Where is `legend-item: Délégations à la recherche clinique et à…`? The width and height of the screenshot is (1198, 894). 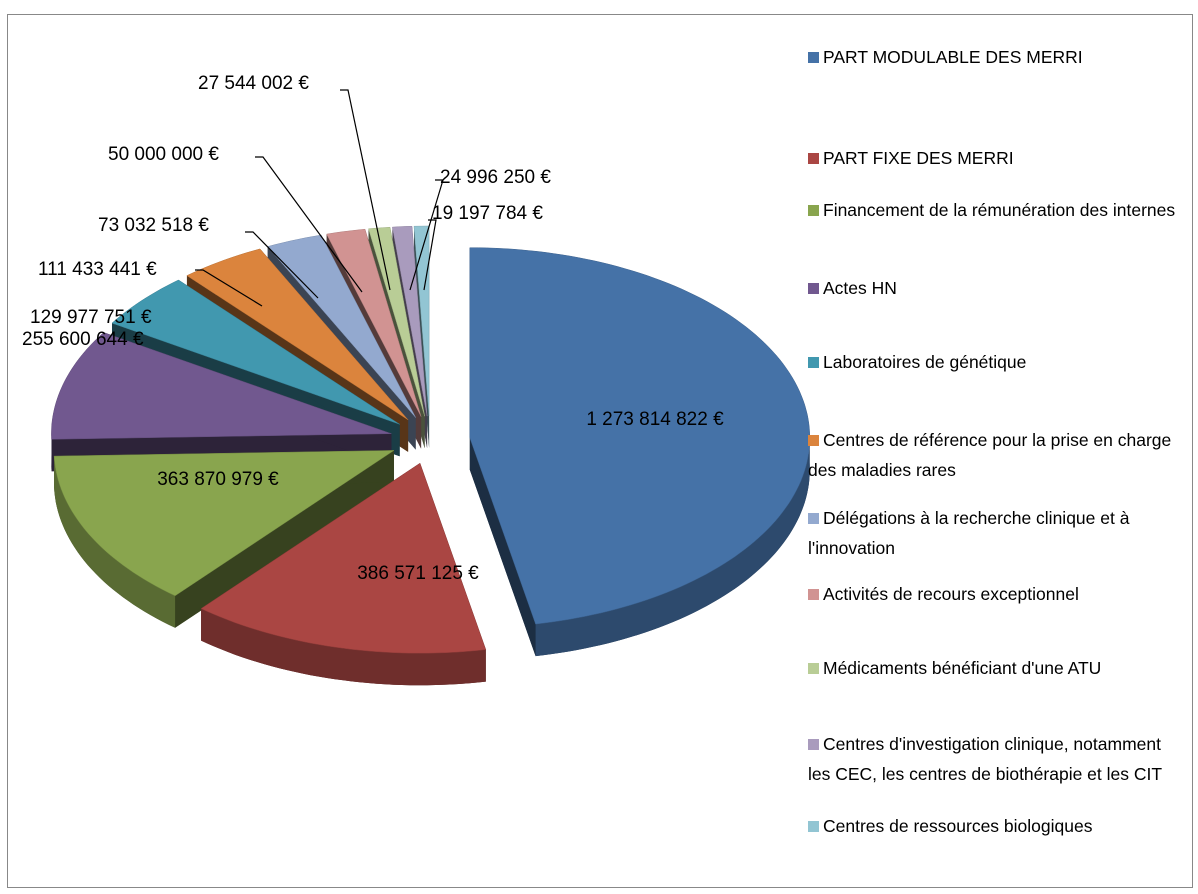
legend-item: Délégations à la recherche clinique et à… is located at coordinates (995, 533).